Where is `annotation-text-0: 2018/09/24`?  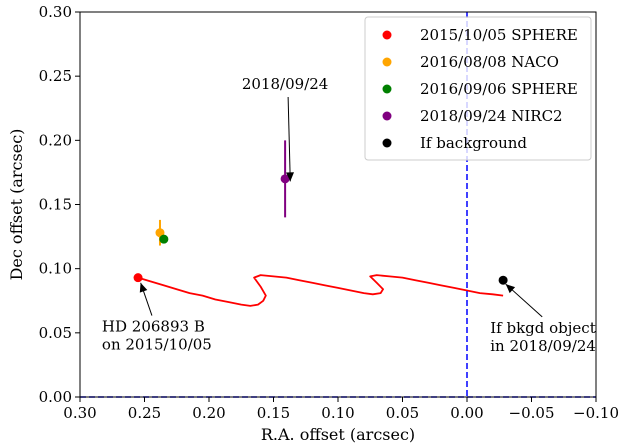
annotation-text-0: 2018/09/24 is located at coordinates (285, 84).